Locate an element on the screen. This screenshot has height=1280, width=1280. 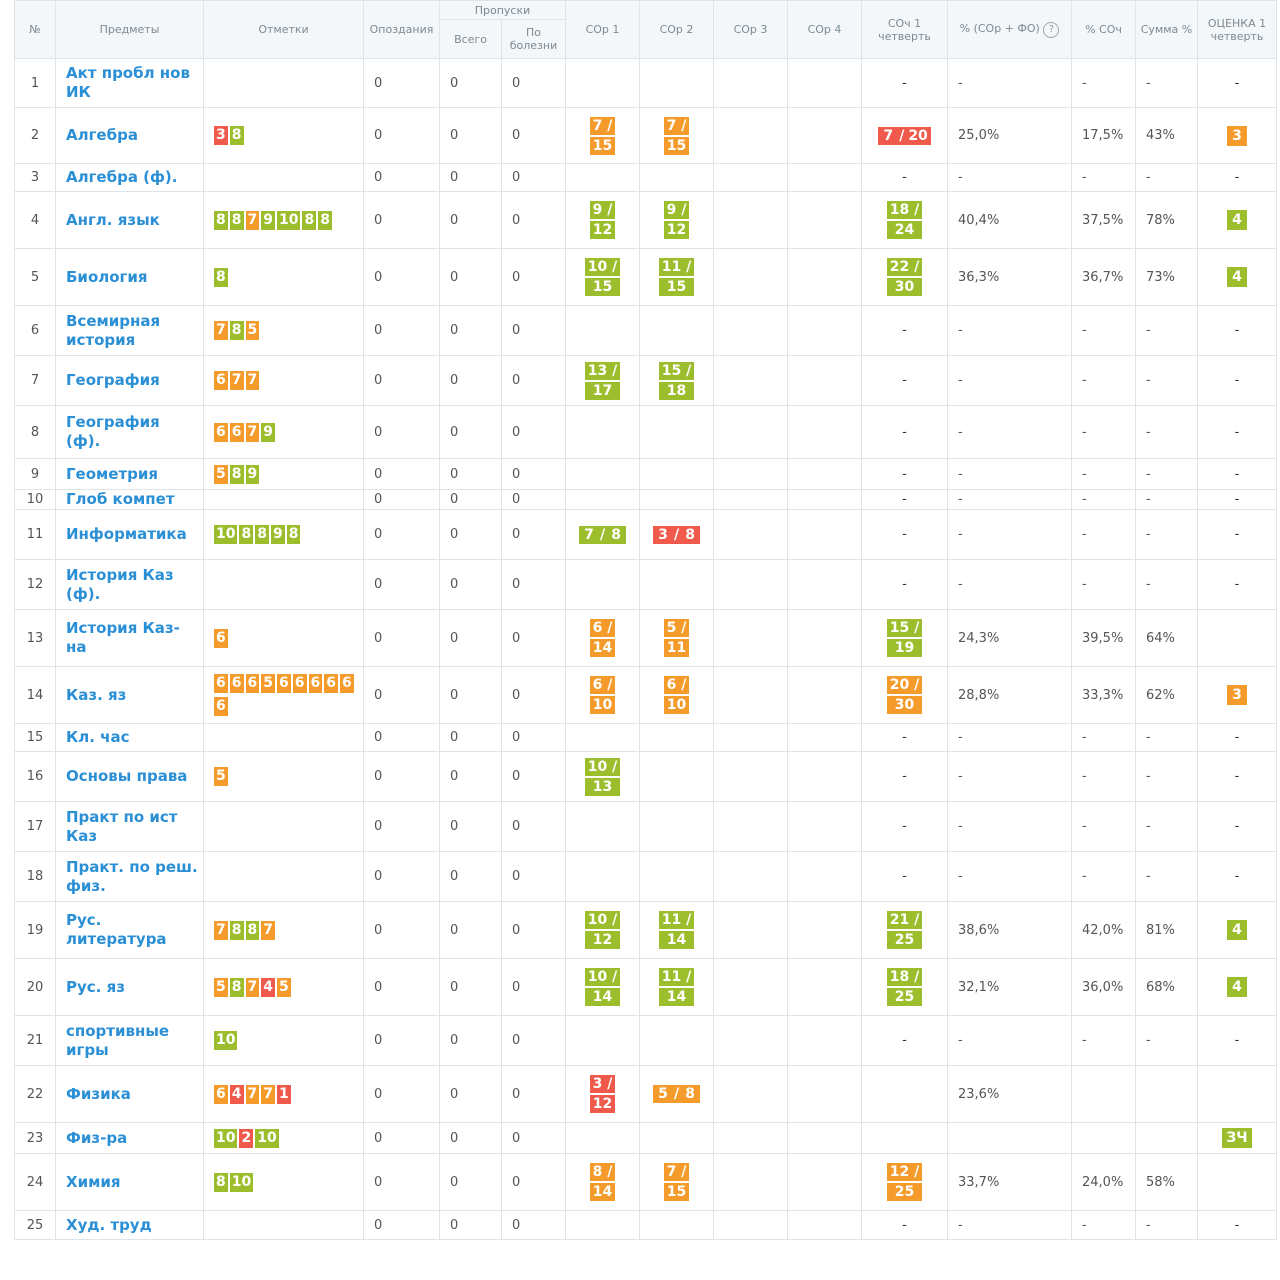
soch-cell-badge: 18 / 24 is located at coordinates (904, 220).